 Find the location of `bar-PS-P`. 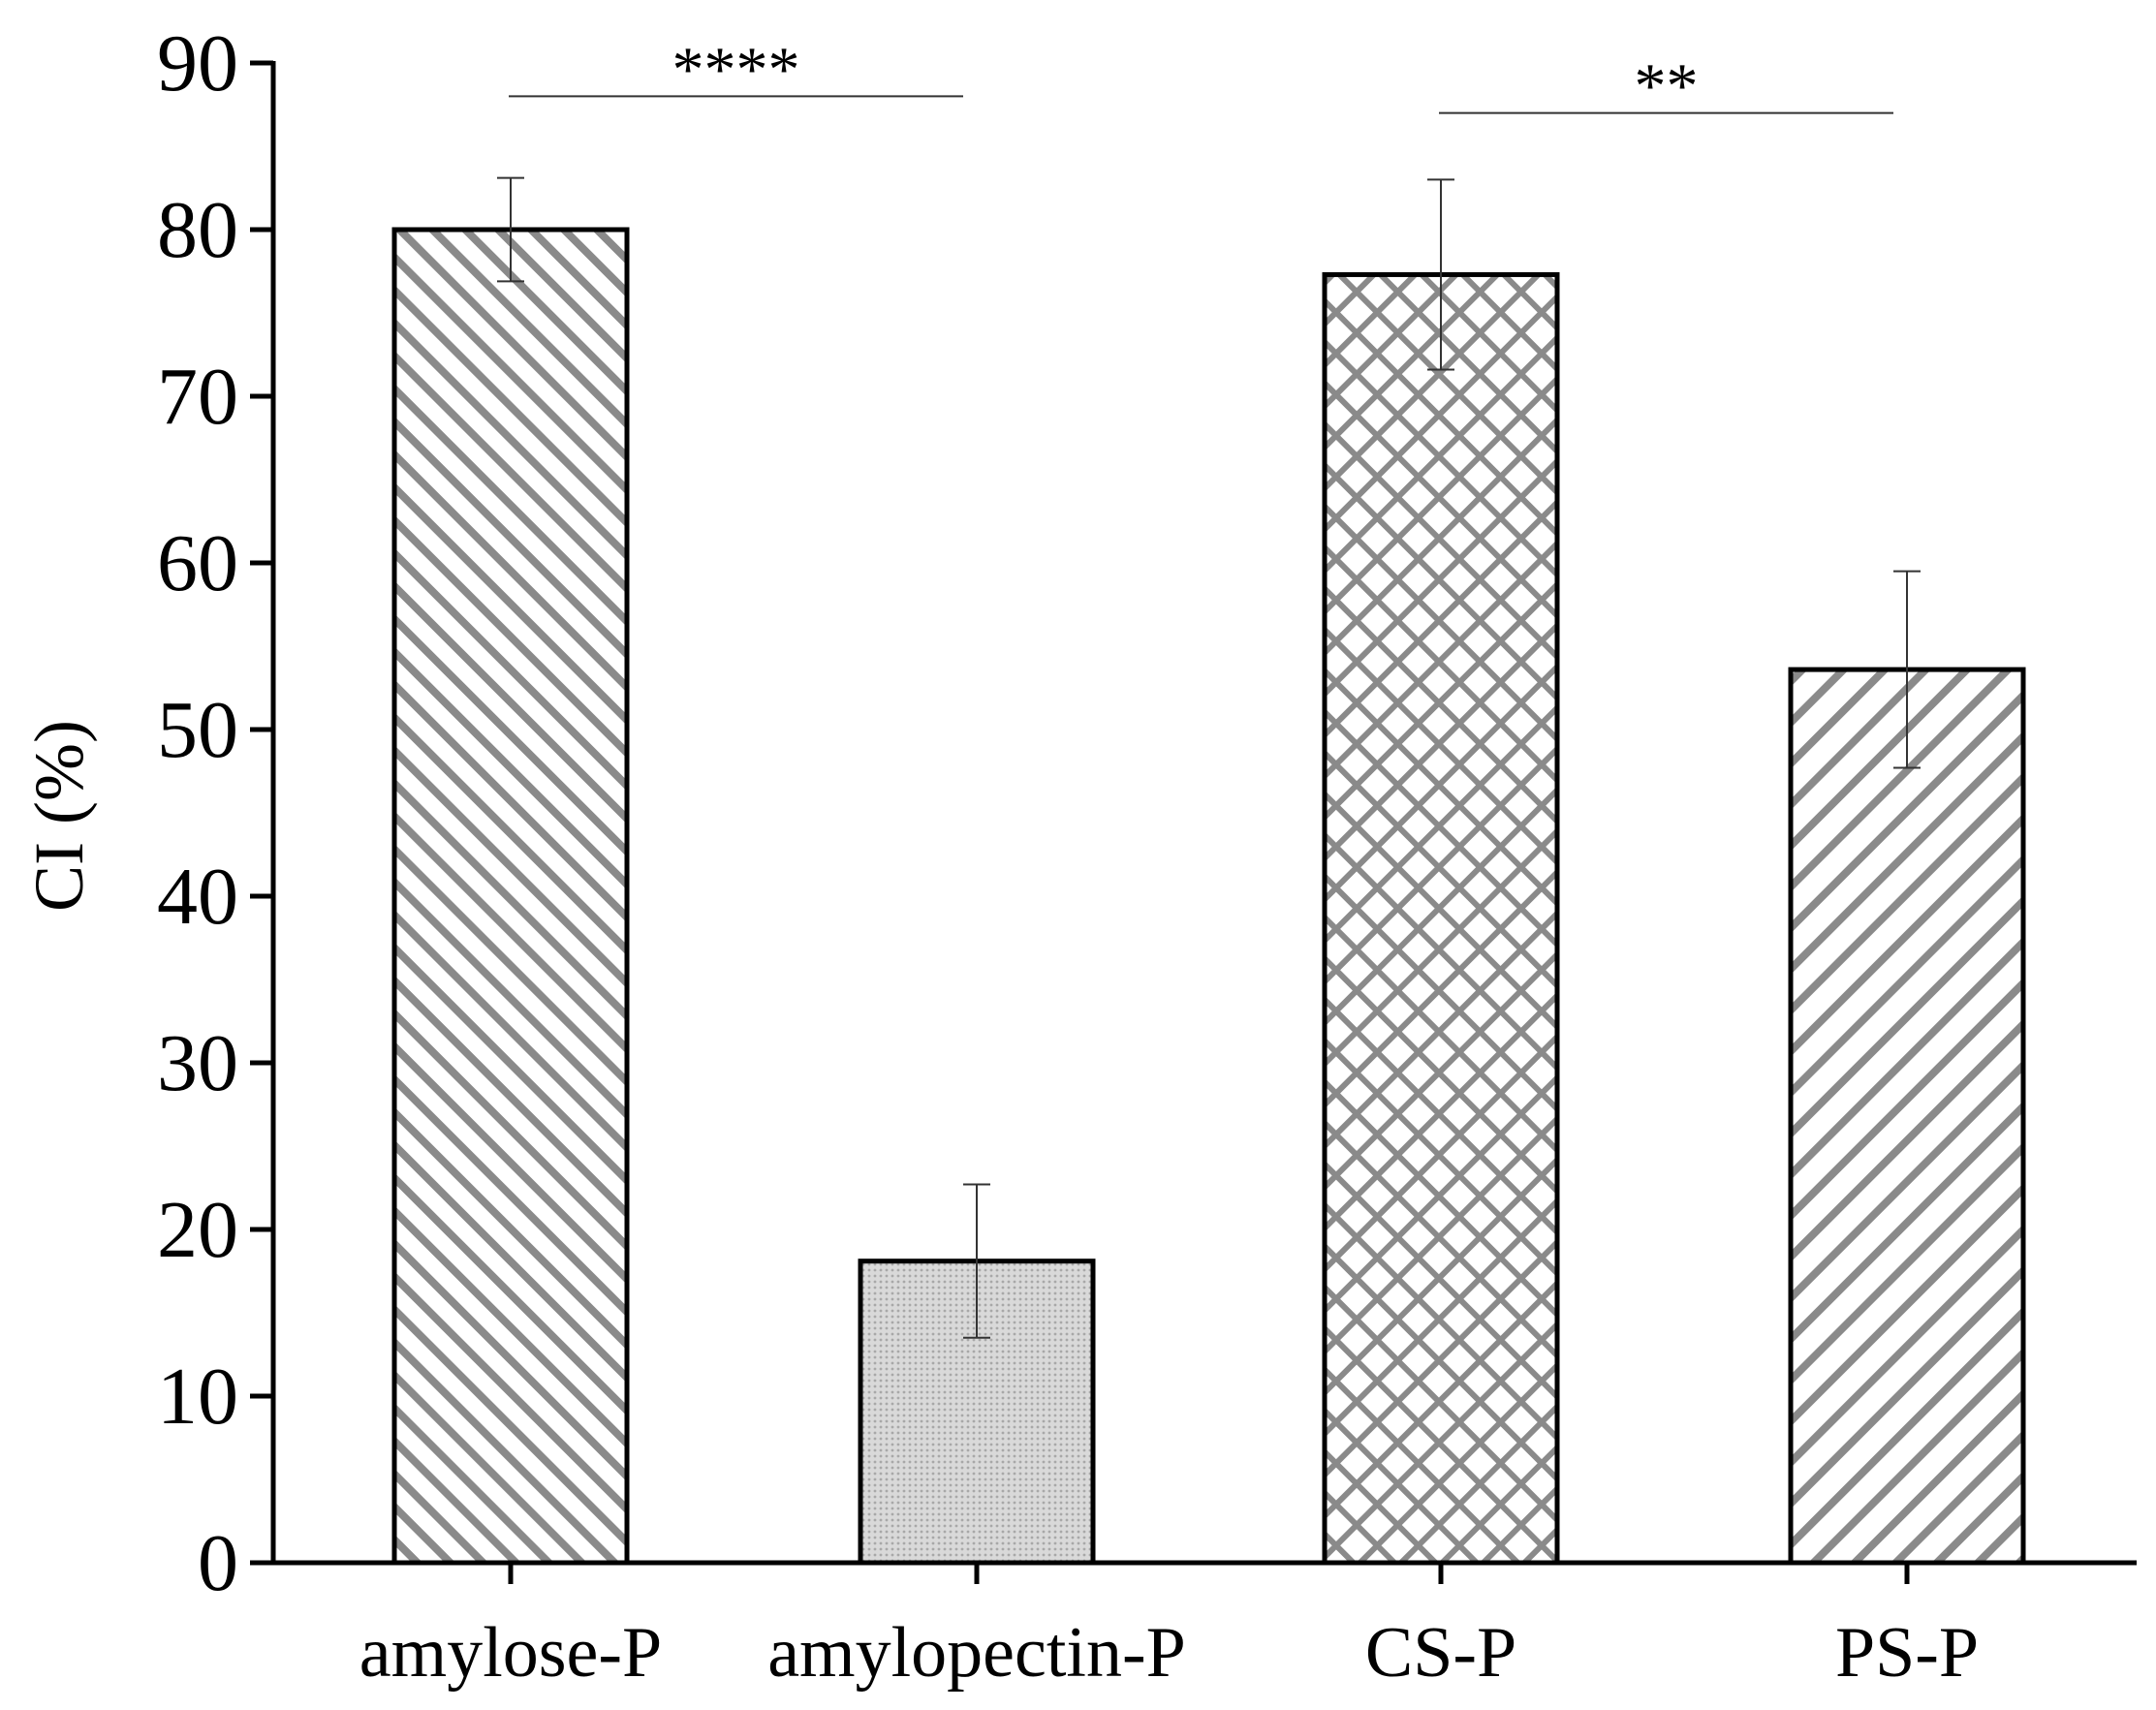

bar-PS-P is located at coordinates (1907, 1116).